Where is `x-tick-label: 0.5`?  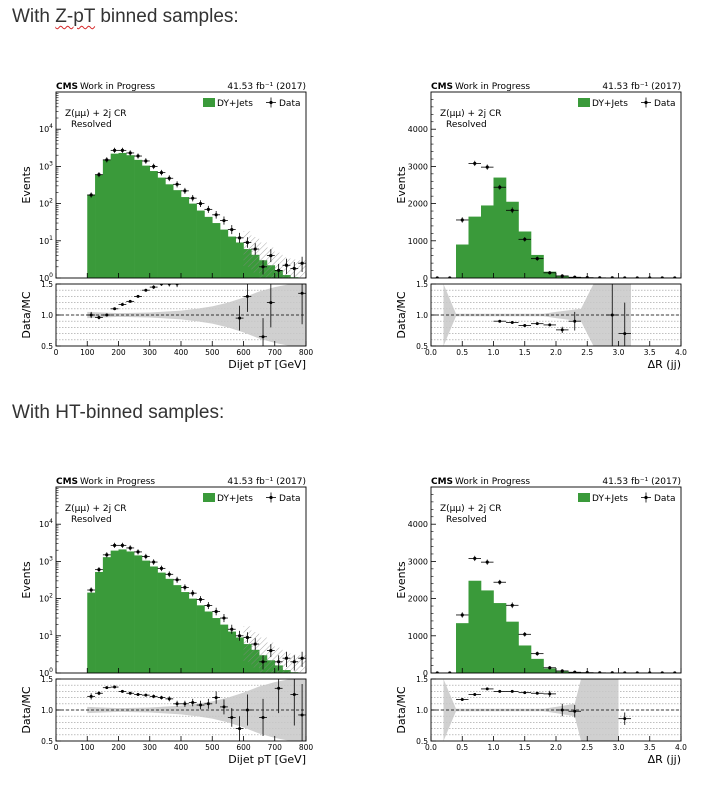 x-tick-label: 0.5 is located at coordinates (462, 352).